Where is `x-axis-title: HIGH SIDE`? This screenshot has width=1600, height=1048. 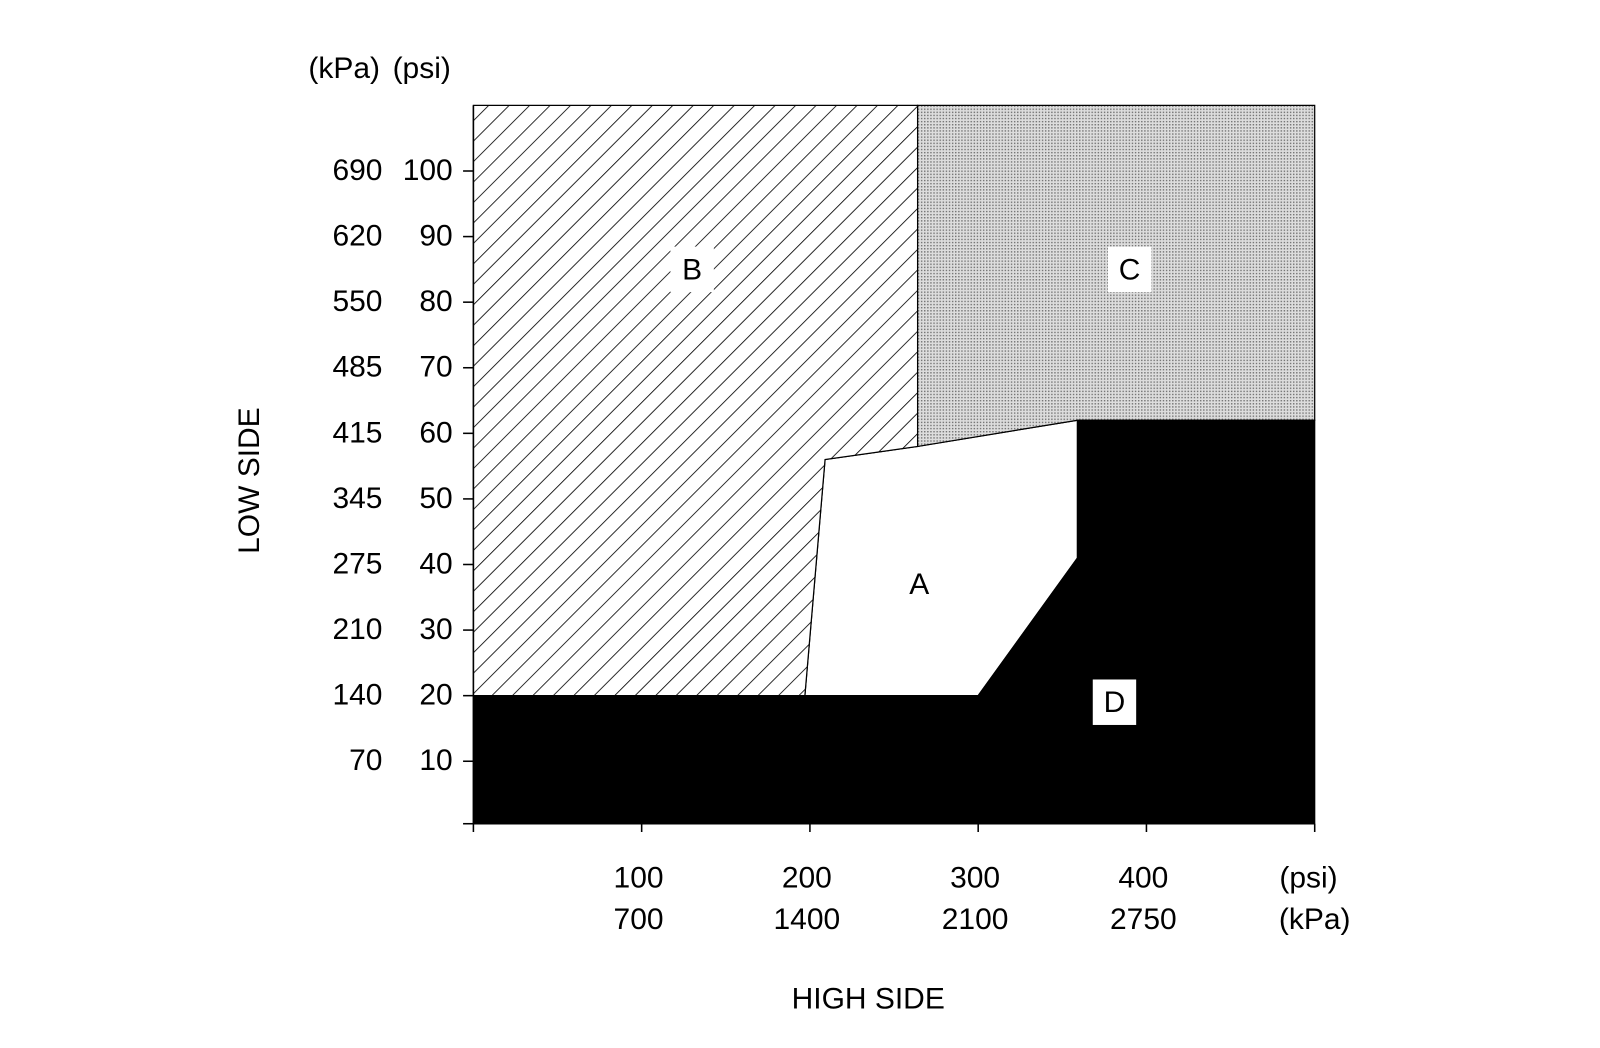 x-axis-title: HIGH SIDE is located at coordinates (868, 998).